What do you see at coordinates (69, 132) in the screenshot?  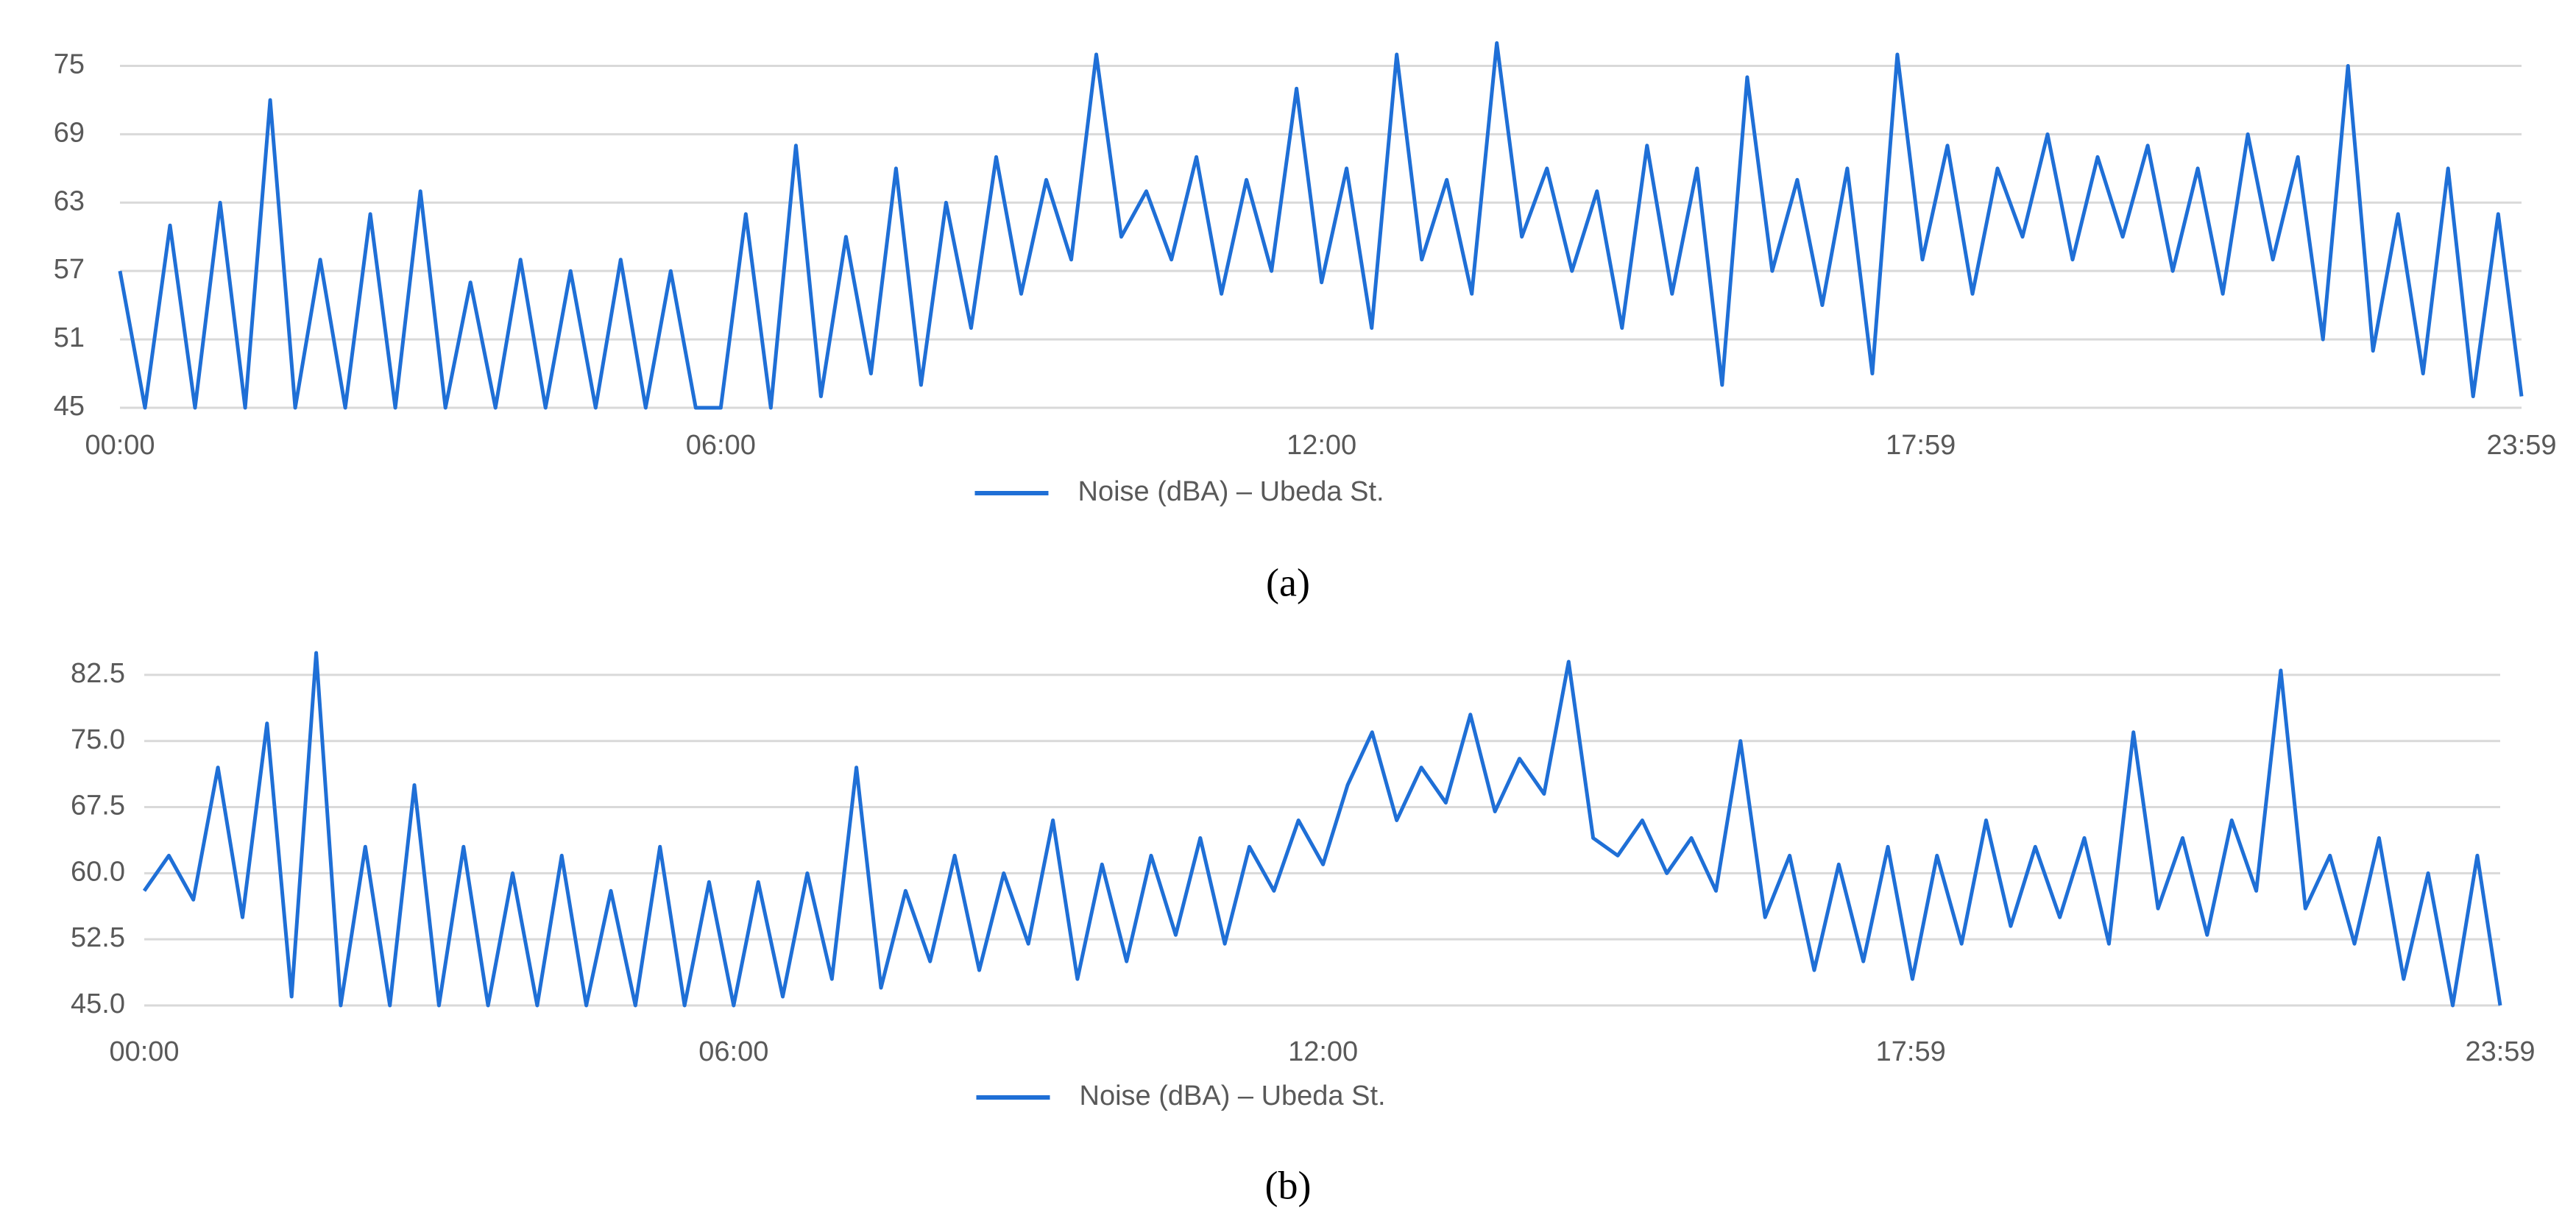 I see `y-tick-label: 69` at bounding box center [69, 132].